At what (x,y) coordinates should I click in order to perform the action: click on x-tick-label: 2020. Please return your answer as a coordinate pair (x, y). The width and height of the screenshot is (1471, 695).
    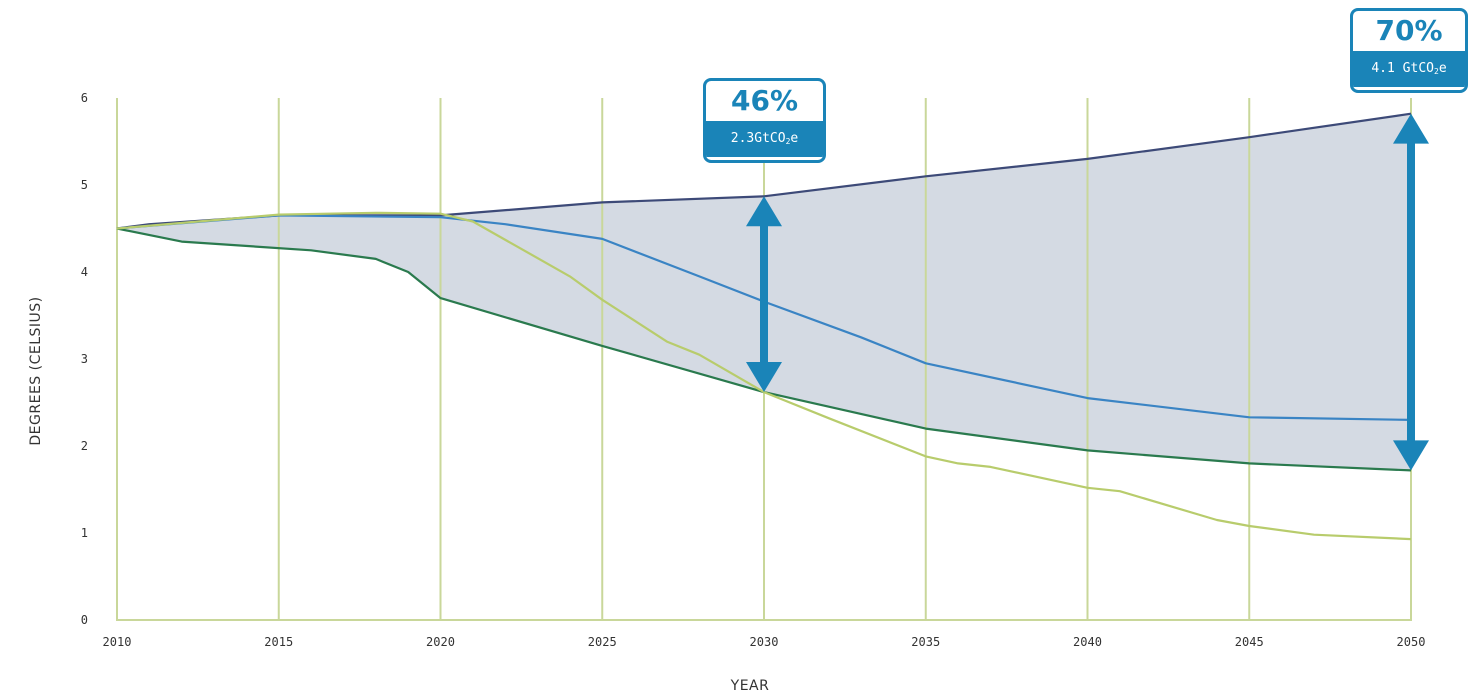
    Looking at the image, I should click on (440, 642).